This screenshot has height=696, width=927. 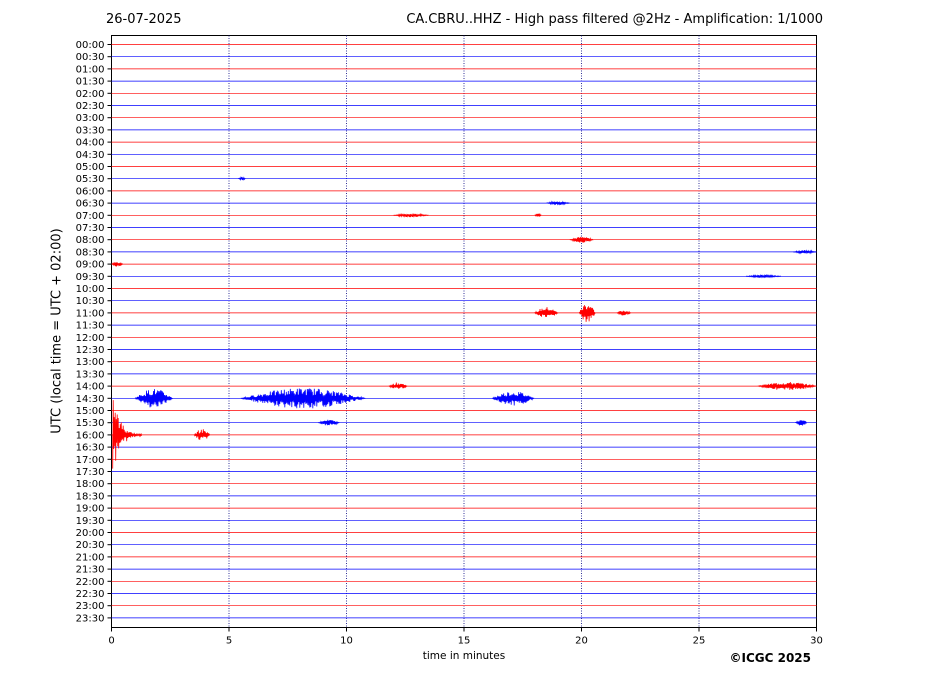 I want to click on y-tick-label: 17:00, so click(x=90, y=460).